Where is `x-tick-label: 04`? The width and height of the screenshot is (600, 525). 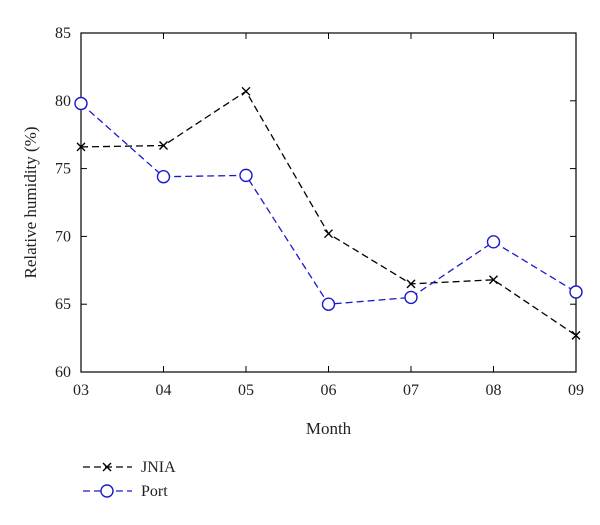
x-tick-label: 04 is located at coordinates (164, 390).